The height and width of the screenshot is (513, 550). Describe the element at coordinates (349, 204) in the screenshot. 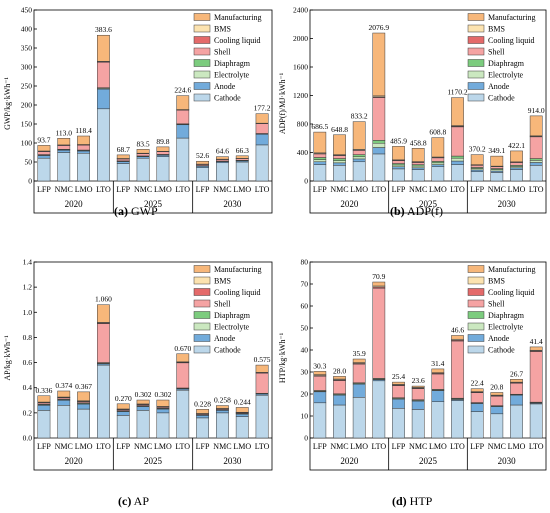

I see `group-label: 2020` at that location.